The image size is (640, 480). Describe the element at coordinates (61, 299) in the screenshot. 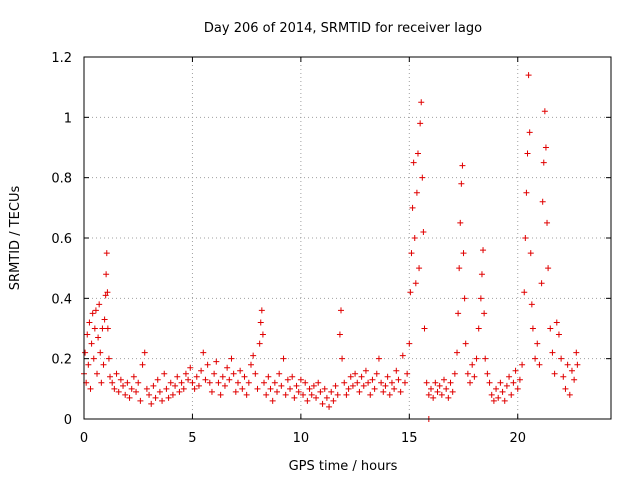

I see `y-tick-label: 0.4` at that location.